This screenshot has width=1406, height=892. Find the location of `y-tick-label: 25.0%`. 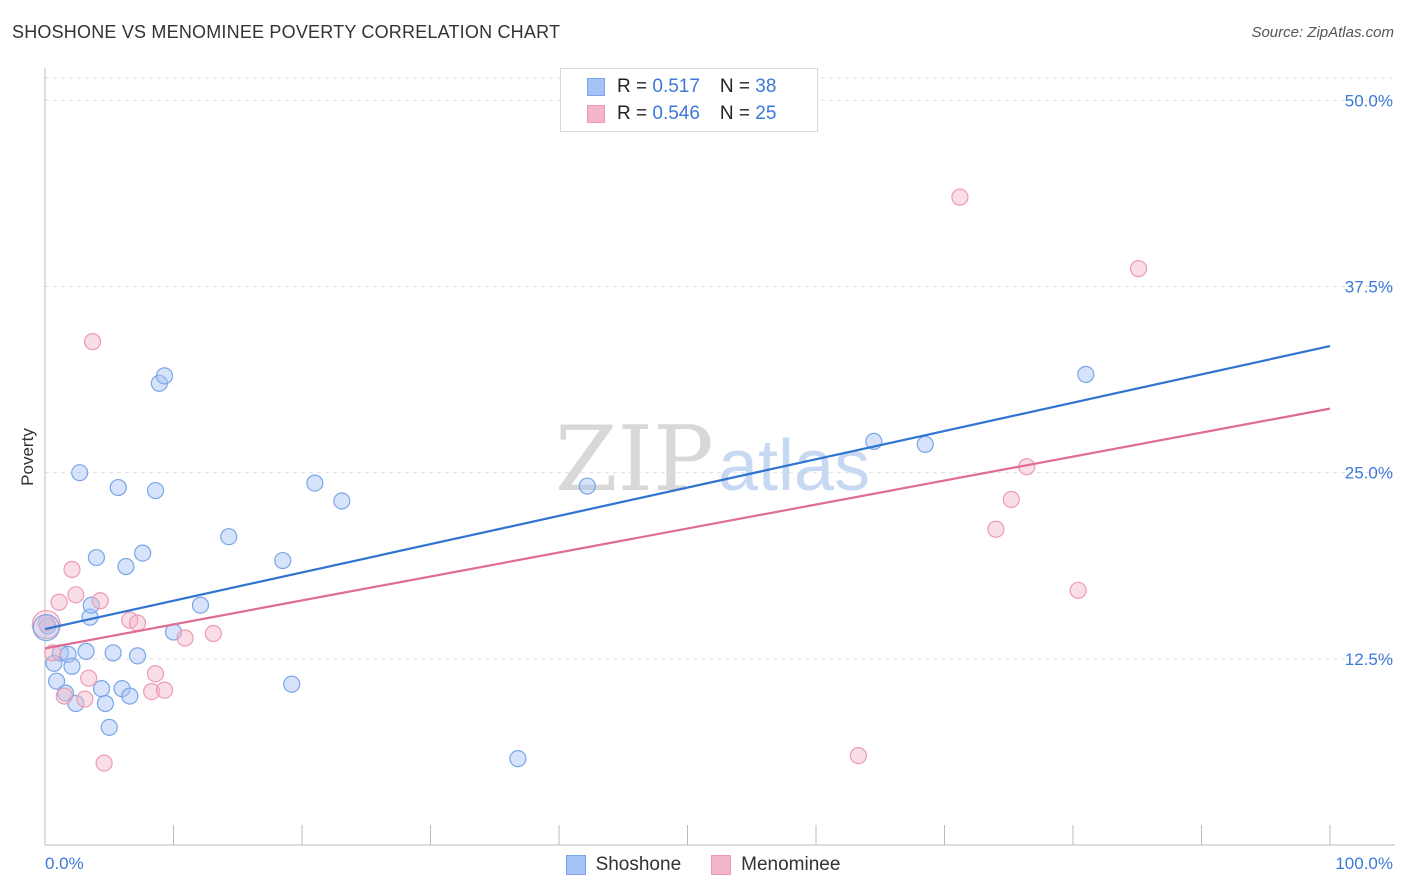

y-tick-label: 25.0% is located at coordinates (1369, 473).